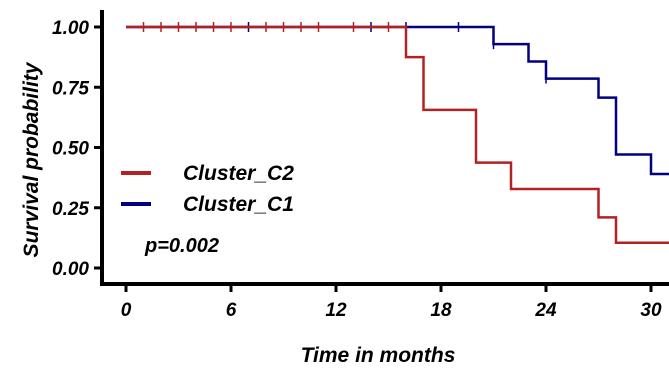 The image size is (669, 368). I want to click on legend: Cluster_C2 Cluster_C1, so click(207, 189).